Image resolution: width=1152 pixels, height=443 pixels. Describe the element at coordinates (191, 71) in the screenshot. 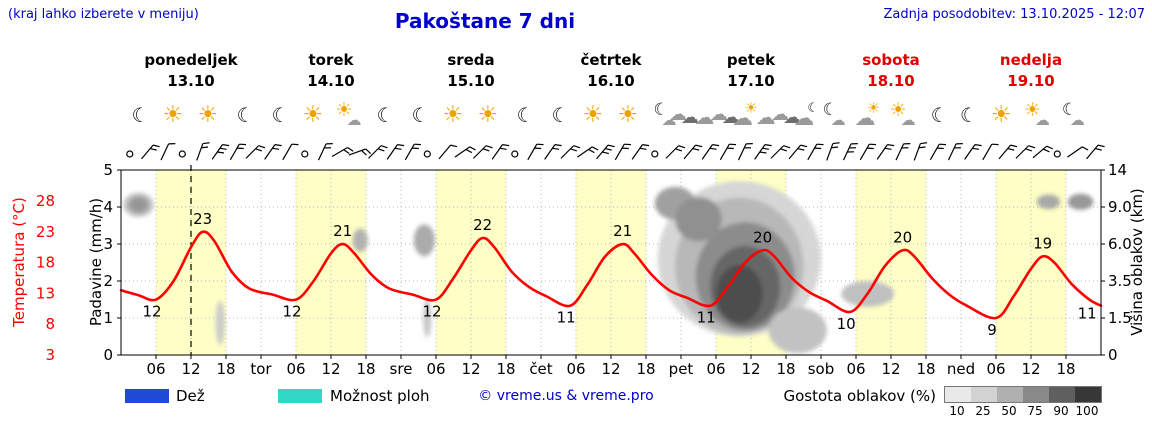

I see `day-header: ponedeljek 13.10` at that location.